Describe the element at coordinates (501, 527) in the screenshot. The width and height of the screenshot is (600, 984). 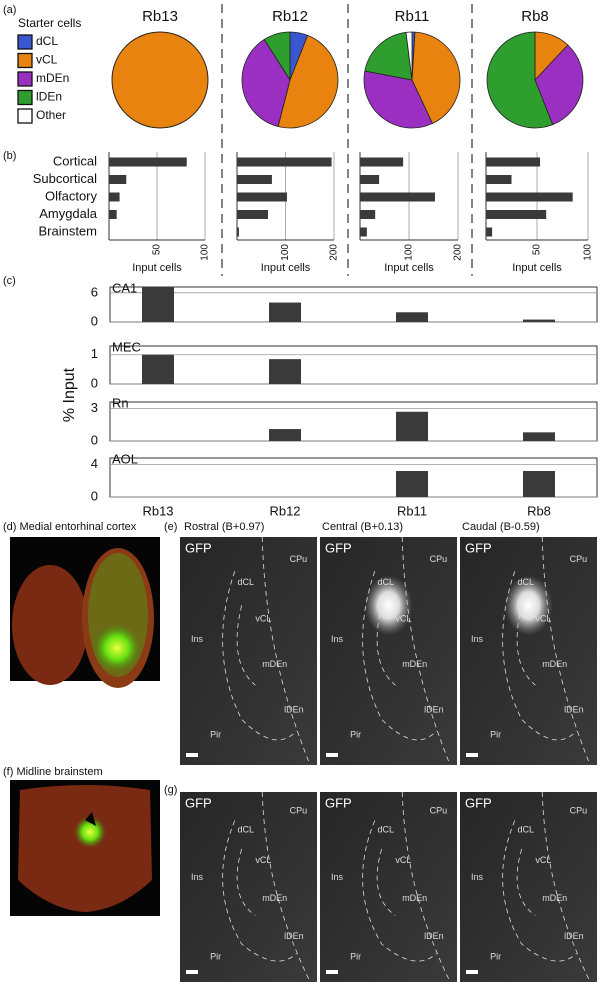
I see `column-title: Caudal (B-0.59)` at that location.